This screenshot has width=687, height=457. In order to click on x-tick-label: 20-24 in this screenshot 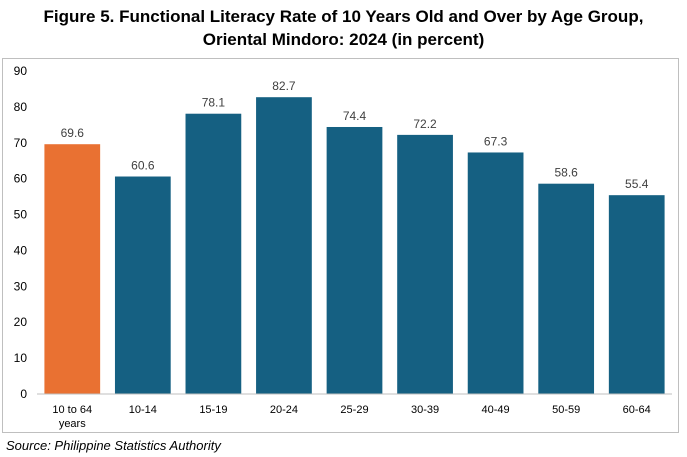, I will do `click(284, 410)`.